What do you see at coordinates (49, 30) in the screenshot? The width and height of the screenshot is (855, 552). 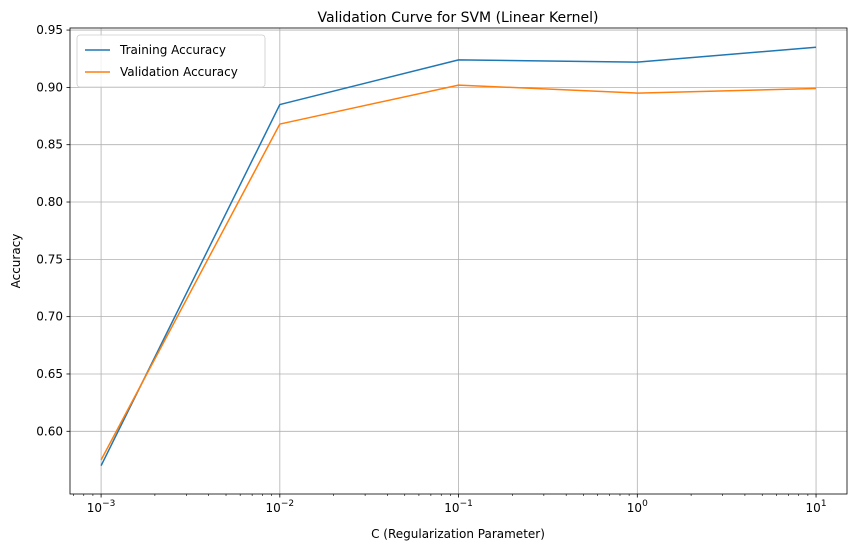 I see `y-tick-label: 0.95` at bounding box center [49, 30].